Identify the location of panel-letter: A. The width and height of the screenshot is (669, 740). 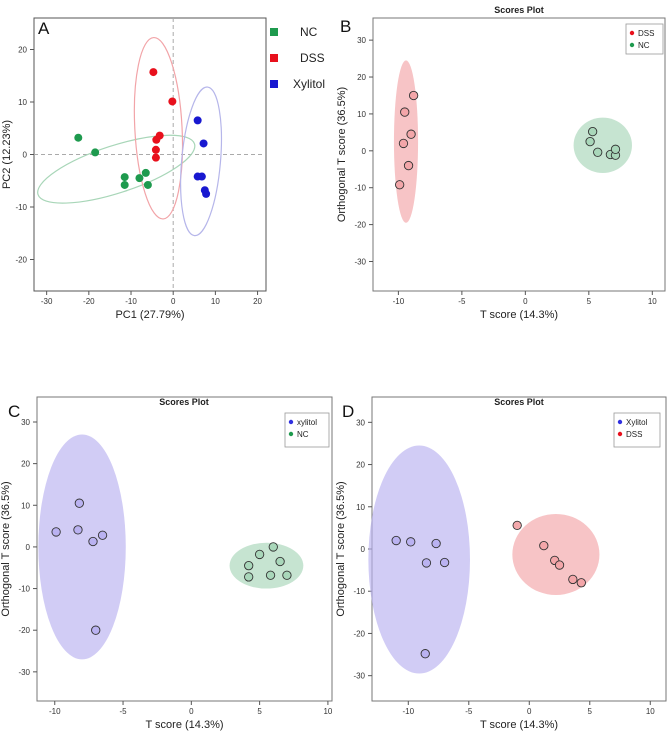
(44, 28).